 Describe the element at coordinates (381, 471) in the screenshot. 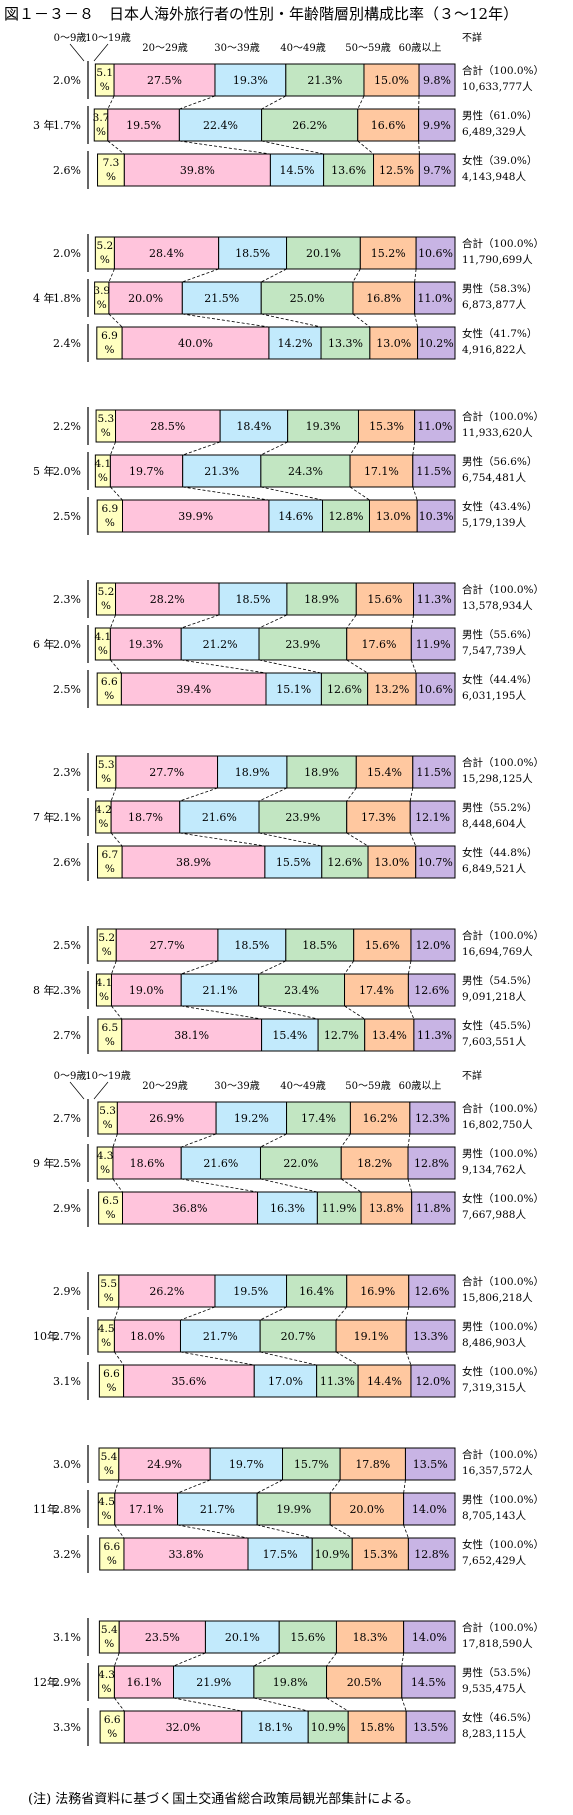

I see `seg-label-2-1-5: 17.1%` at that location.